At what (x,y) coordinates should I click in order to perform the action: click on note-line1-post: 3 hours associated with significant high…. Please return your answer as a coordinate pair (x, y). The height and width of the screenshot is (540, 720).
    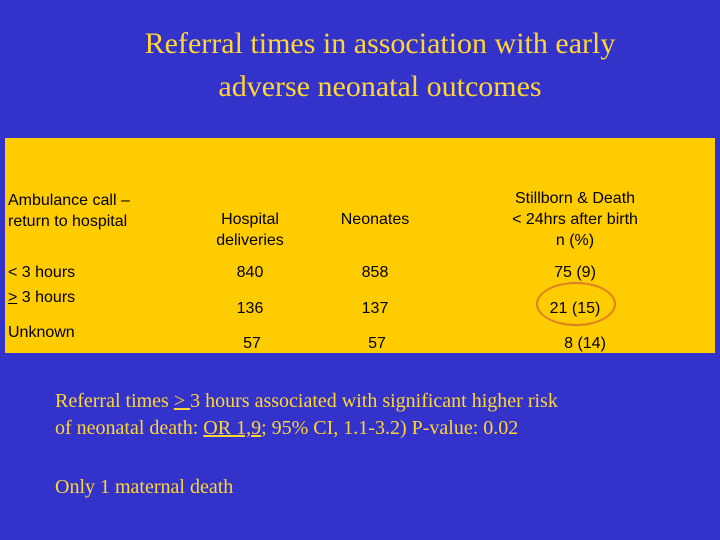
    Looking at the image, I should click on (374, 401).